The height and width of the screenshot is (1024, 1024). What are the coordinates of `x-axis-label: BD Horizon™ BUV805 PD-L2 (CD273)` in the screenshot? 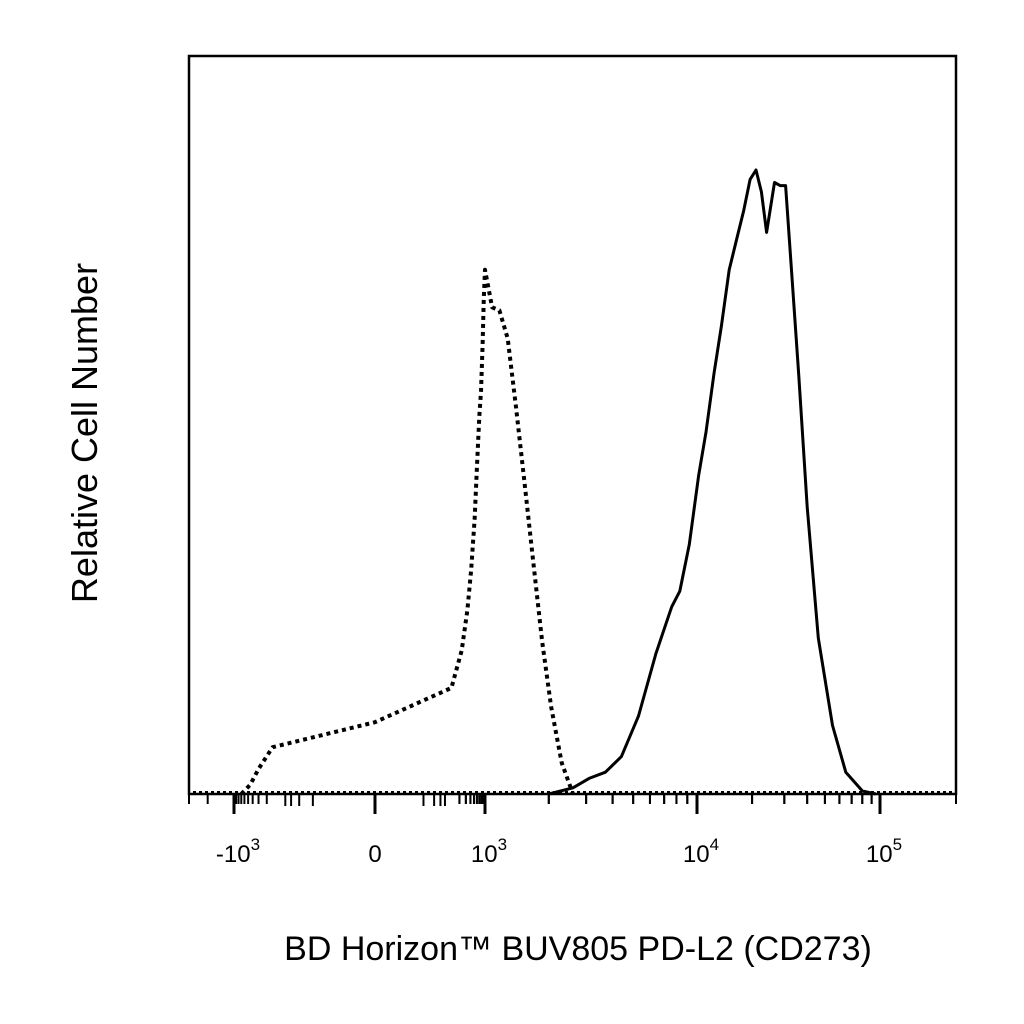 It's located at (578, 949).